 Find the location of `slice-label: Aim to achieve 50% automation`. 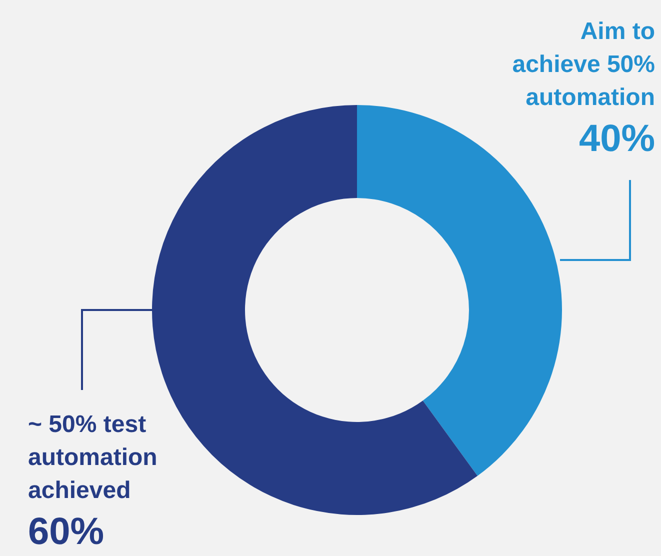

slice-label: Aim to achieve 50% automation is located at coordinates (583, 64).